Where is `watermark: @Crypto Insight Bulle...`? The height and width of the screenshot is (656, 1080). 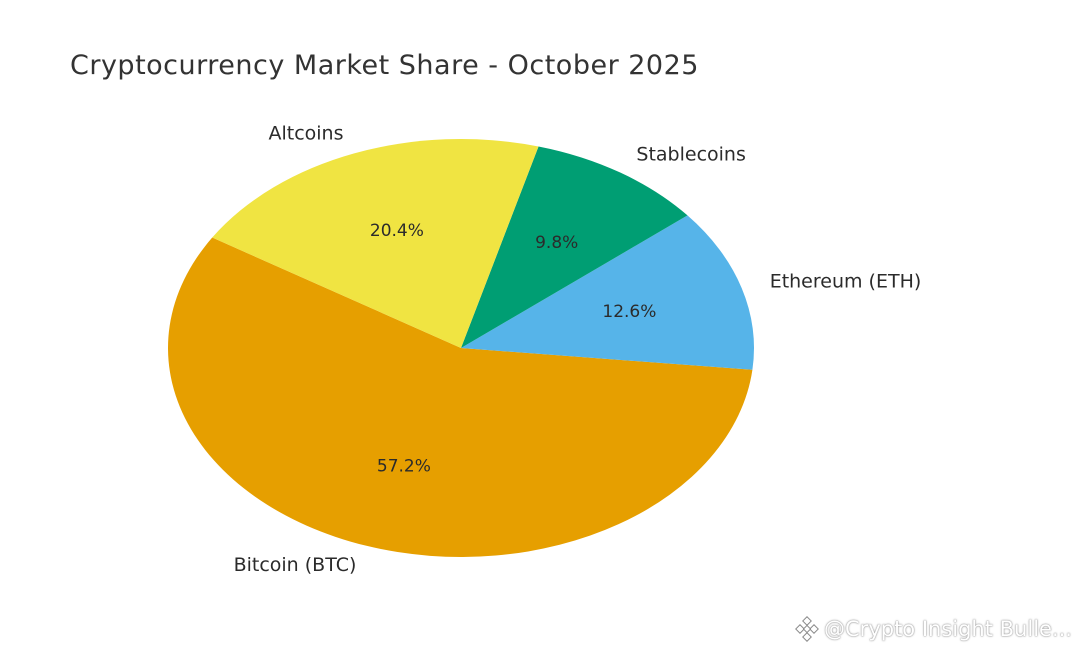
watermark: @Crypto Insight Bulle... is located at coordinates (933, 629).